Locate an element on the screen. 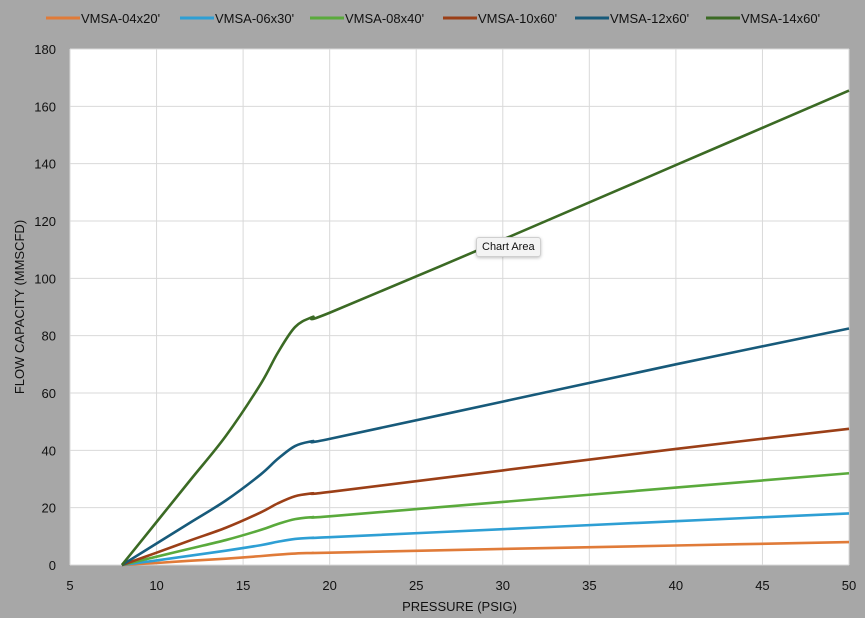 This screenshot has width=865, height=618. x-tick-label: 40 is located at coordinates (676, 585).